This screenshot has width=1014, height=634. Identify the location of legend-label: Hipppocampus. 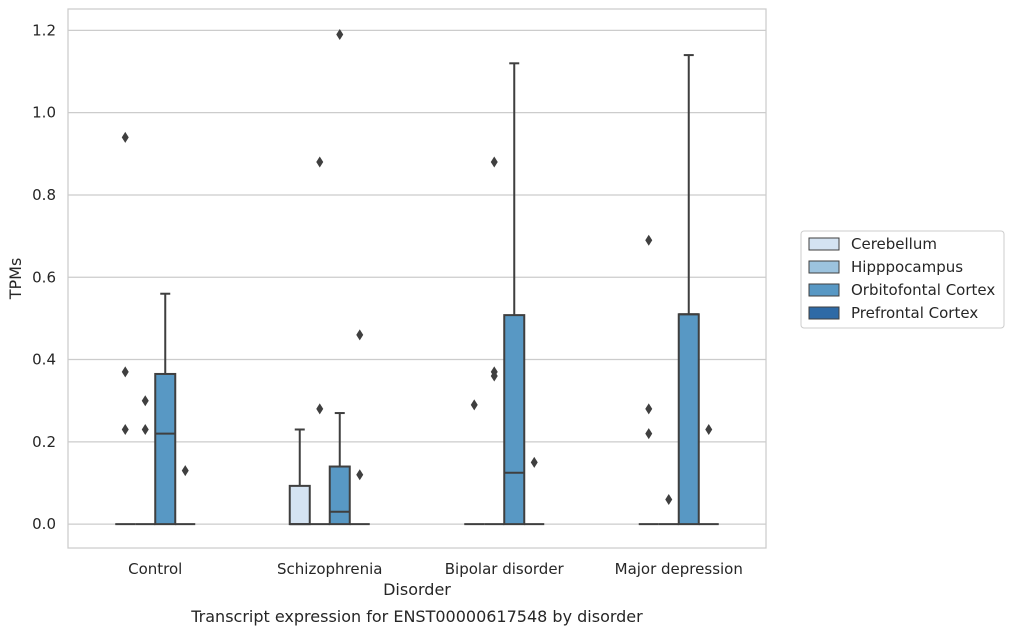
(907, 267).